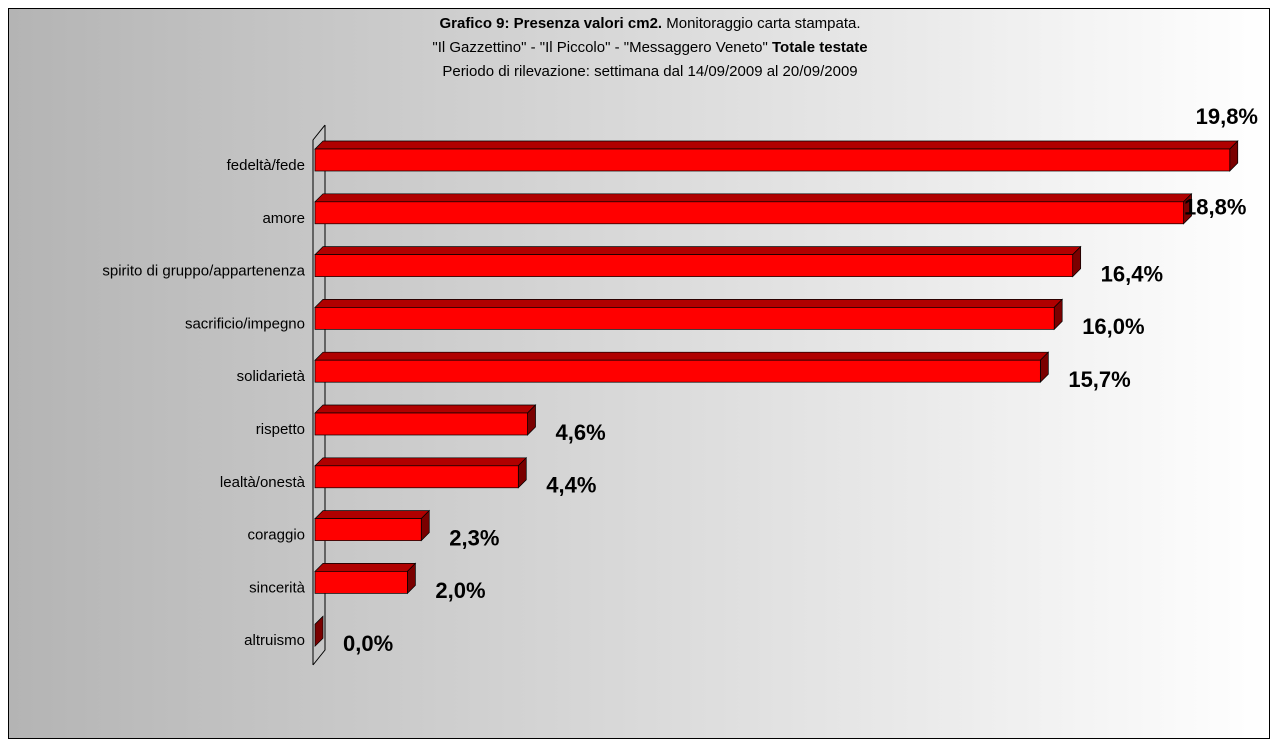 Image resolution: width=1270 pixels, height=740 pixels. What do you see at coordinates (277, 587) in the screenshot?
I see `category-label: sincerità` at bounding box center [277, 587].